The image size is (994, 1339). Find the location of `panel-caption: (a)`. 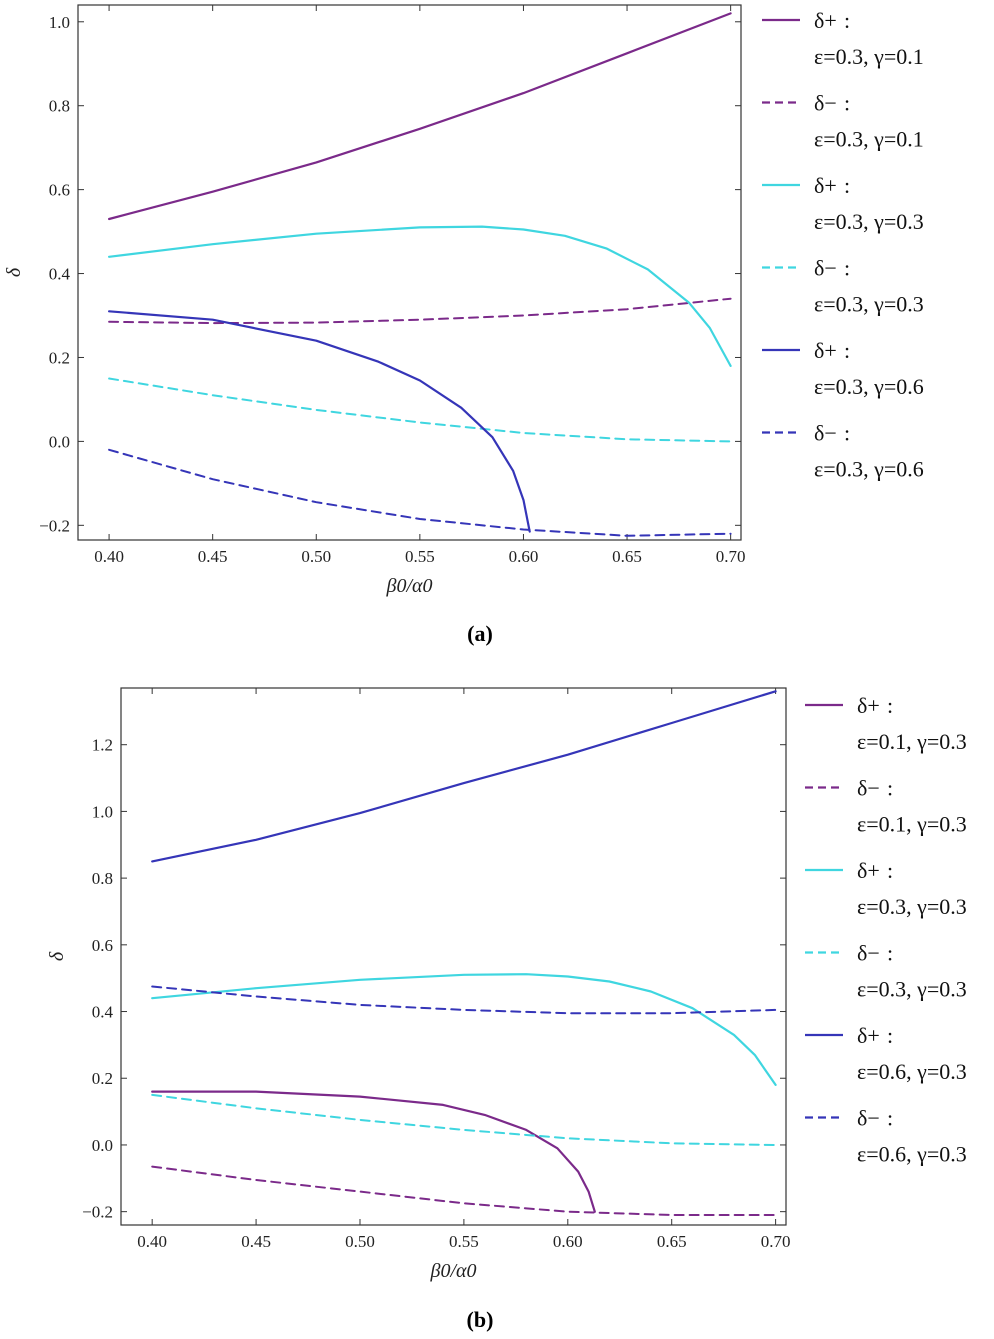

panel-caption: (a) is located at coordinates (480, 633).